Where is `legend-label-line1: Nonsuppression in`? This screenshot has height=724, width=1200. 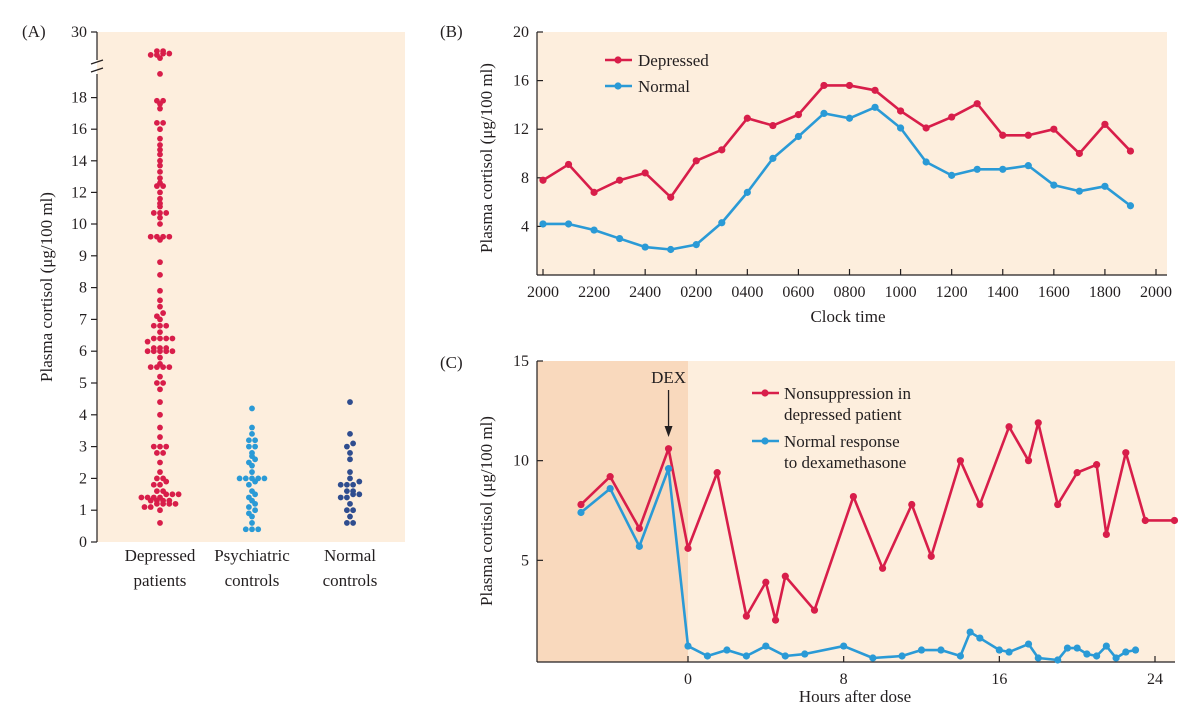 legend-label-line1: Nonsuppression in is located at coordinates (848, 393).